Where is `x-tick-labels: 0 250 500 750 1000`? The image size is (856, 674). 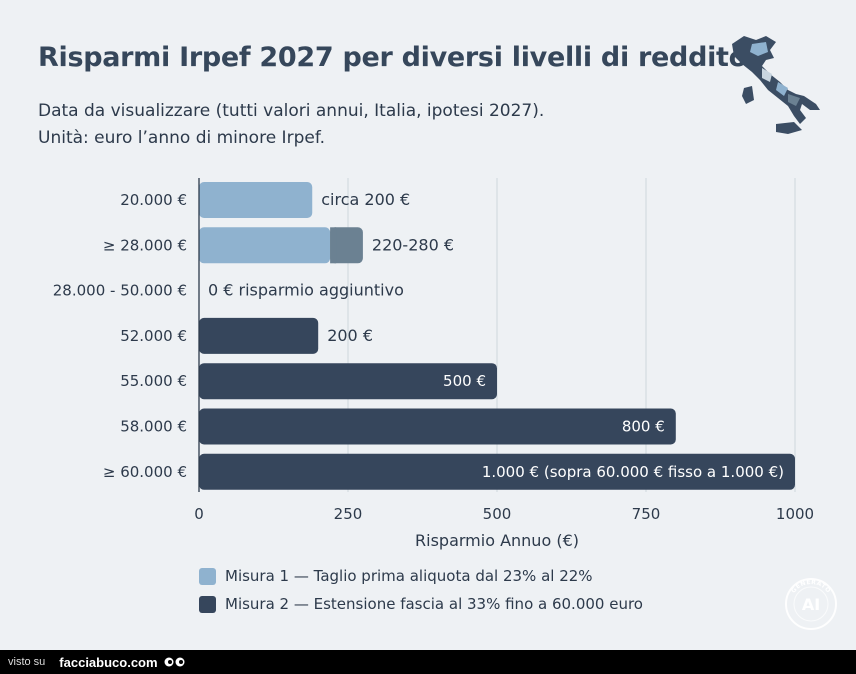
x-tick-labels: 0 250 500 750 1000 is located at coordinates (504, 514).